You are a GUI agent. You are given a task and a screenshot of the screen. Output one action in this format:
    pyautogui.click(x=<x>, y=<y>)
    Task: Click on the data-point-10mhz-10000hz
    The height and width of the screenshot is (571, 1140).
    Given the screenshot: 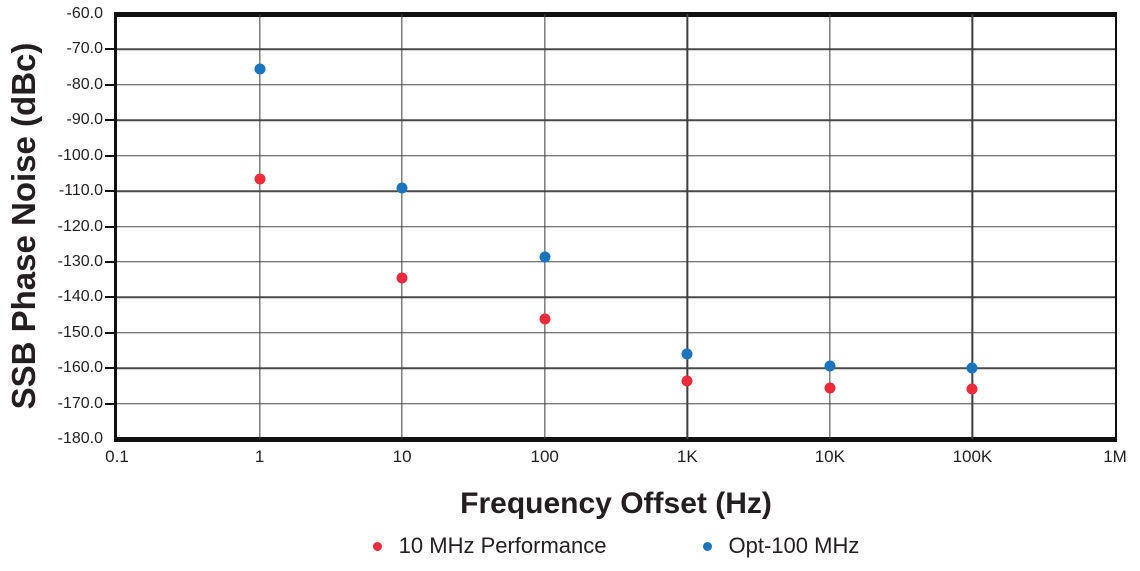 What is the action you would take?
    pyautogui.click(x=830, y=388)
    